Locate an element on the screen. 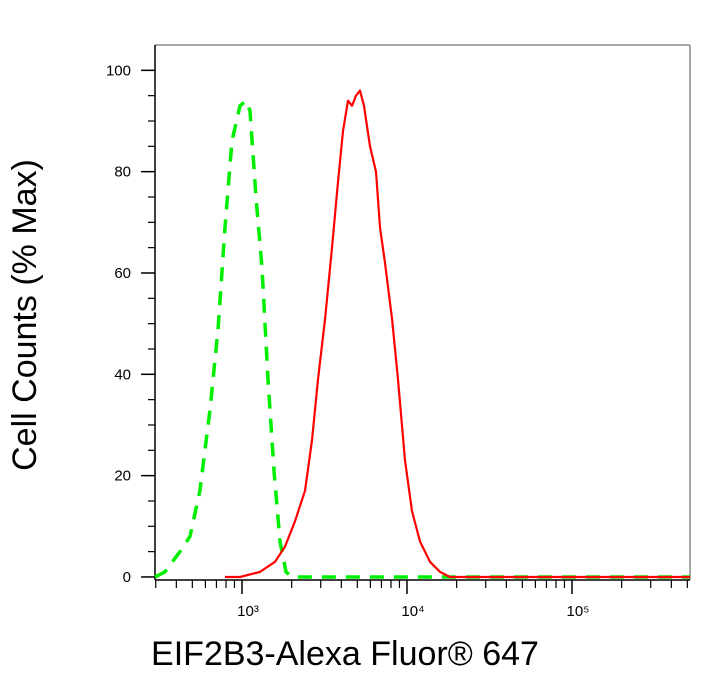 The width and height of the screenshot is (725, 678). y-tick-label: 80 is located at coordinates (122, 172).